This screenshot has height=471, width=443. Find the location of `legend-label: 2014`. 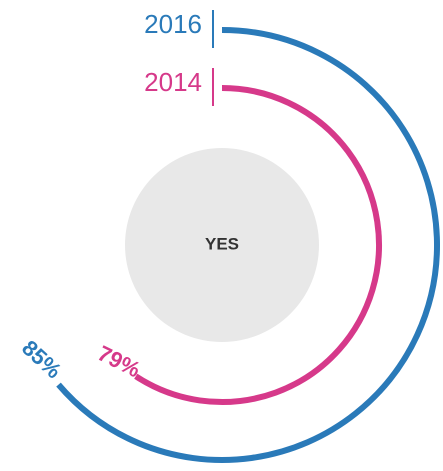

legend-label: 2014 is located at coordinates (173, 82).